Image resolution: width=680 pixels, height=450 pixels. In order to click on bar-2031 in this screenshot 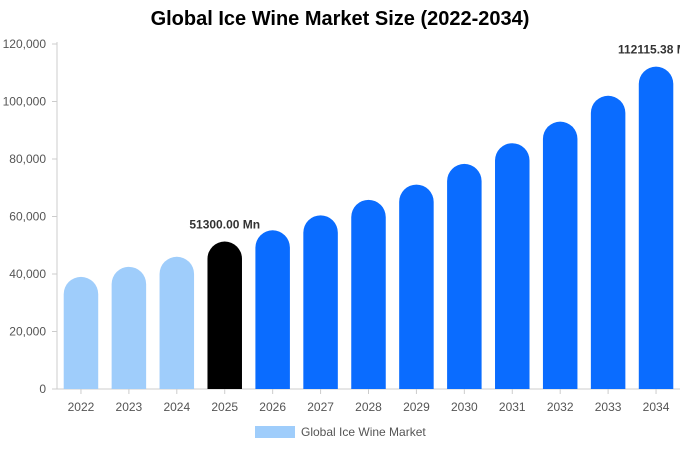, I will do `click(512, 266)`.